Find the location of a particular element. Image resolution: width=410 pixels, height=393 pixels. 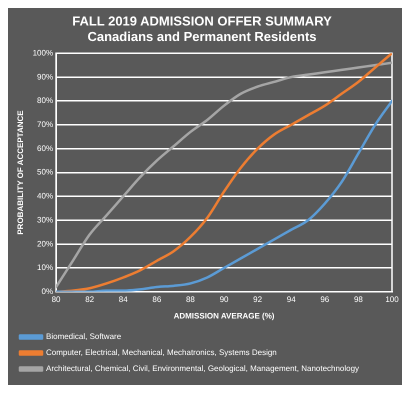

y-tick-label: 20% is located at coordinates (45, 243).